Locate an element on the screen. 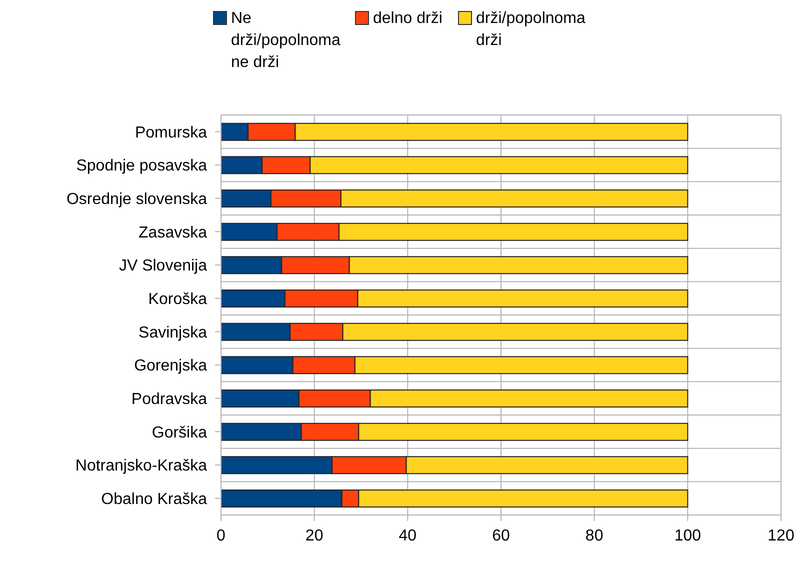 The width and height of the screenshot is (800, 567). y-tick-label: Osrednje slovenska is located at coordinates (137, 199).